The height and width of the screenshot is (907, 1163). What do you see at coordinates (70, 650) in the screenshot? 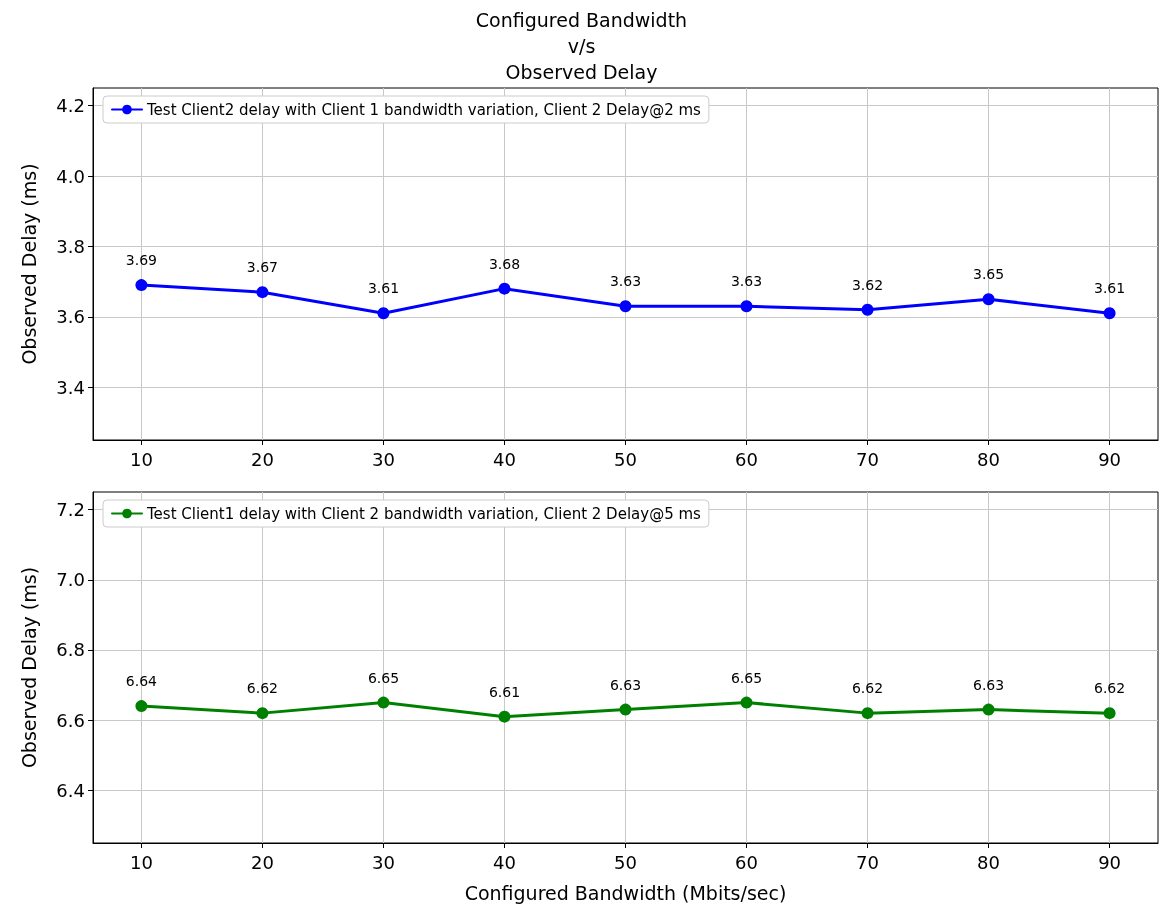
I see `y-tick-label: 6.8` at bounding box center [70, 650].